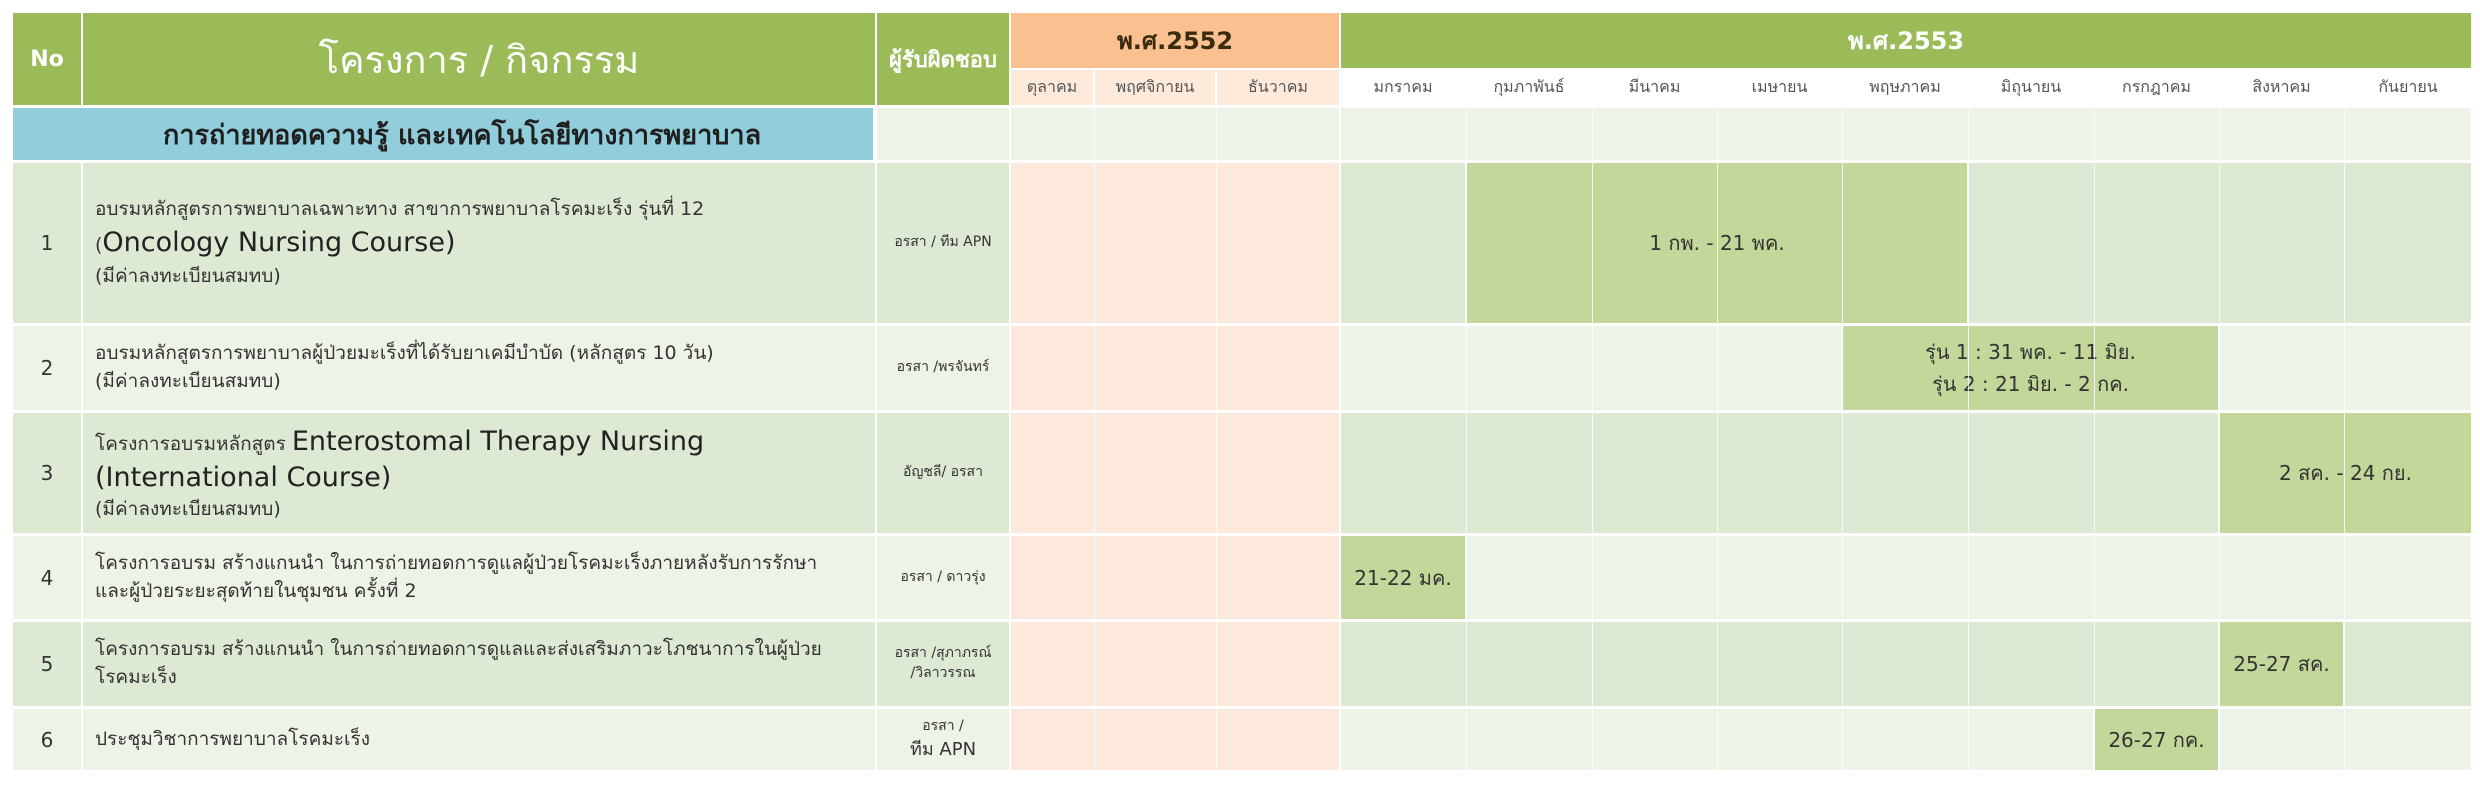 This screenshot has height=792, width=2480. I want to click on section-2553-cell, so click(1906, 134).